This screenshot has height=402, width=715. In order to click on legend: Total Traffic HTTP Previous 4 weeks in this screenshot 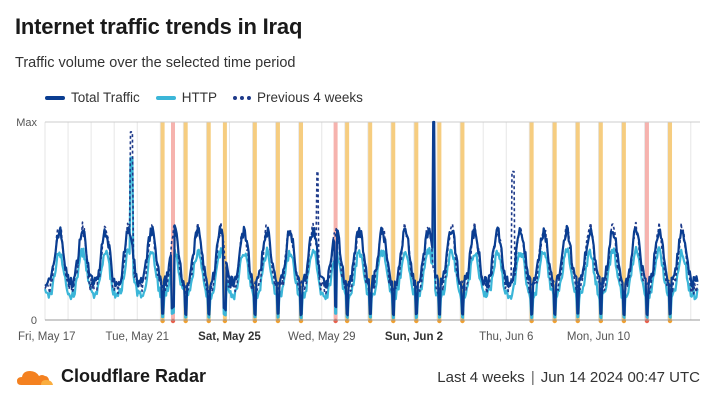, I will do `click(204, 97)`.